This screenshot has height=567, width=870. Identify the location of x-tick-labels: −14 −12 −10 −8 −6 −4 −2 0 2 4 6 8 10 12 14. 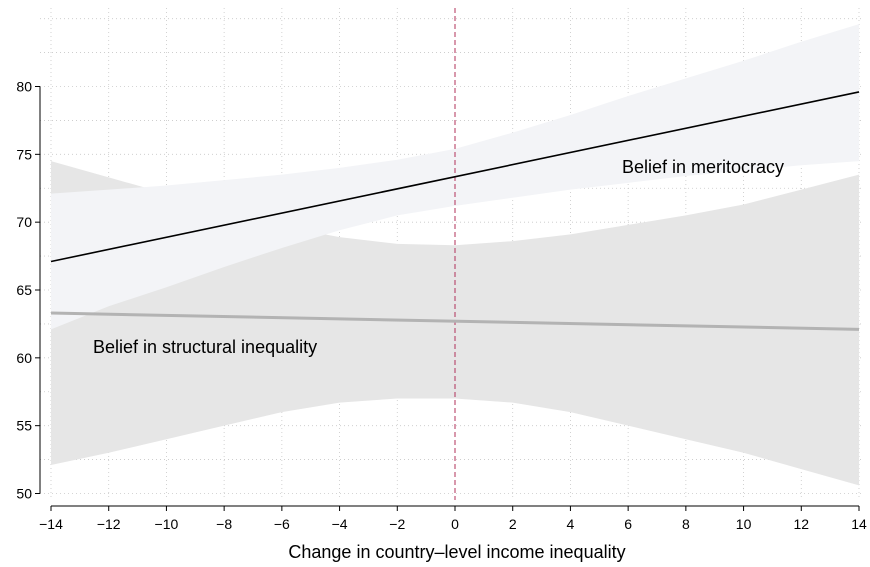
(453, 524).